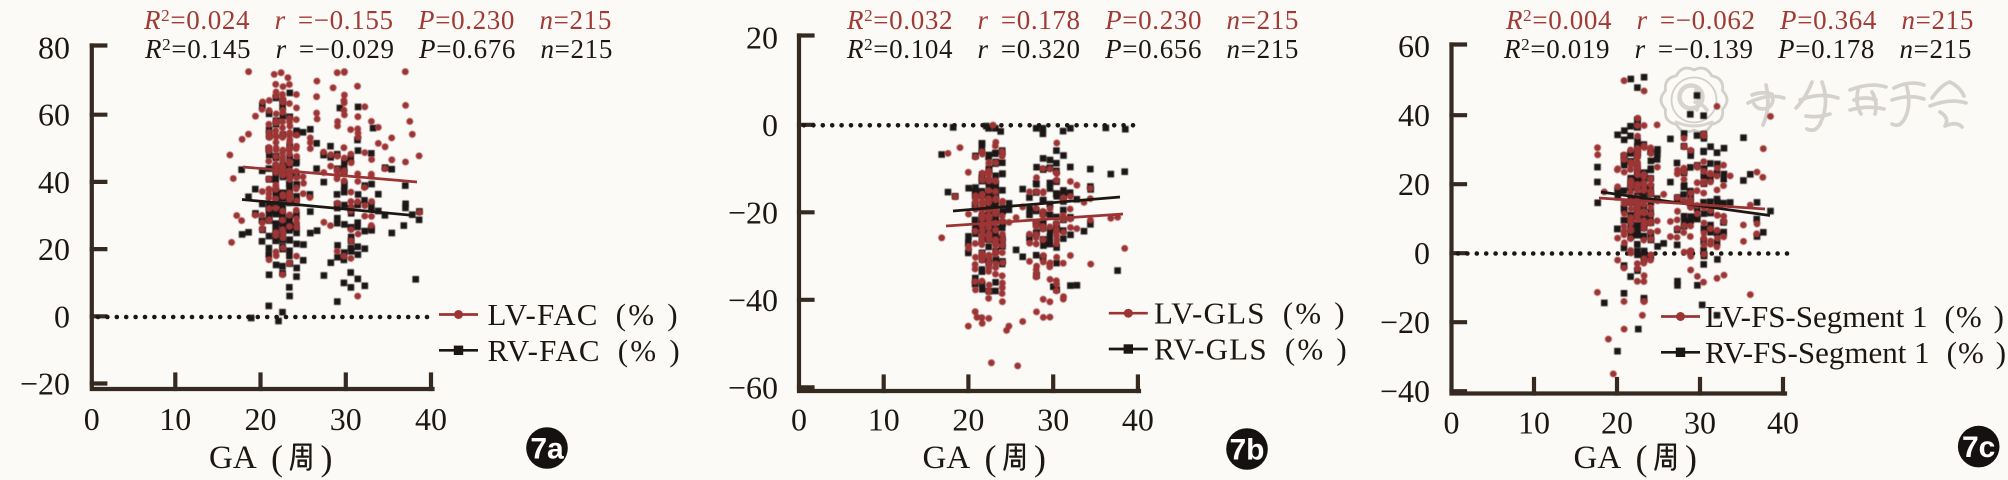  Describe the element at coordinates (1072, 49) in the screenshot. I see `svg-text:R2=0.104 r =0.320 P=0.656 n=2: R2=0.104 r =0.320 P=0.656 n=215` at that location.